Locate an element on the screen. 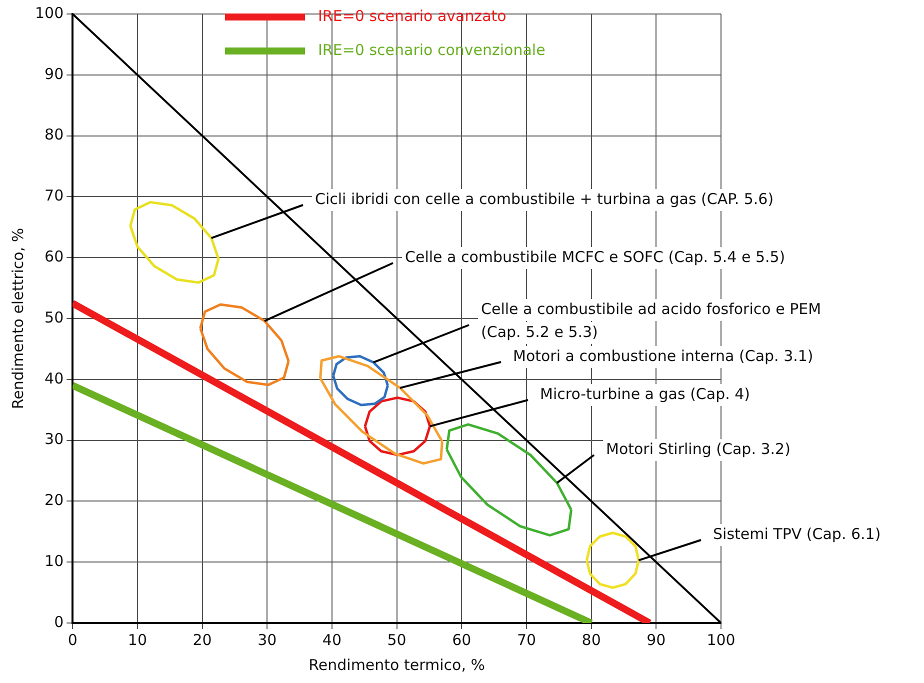 This screenshot has width=924, height=683. y-tick-label: 70 is located at coordinates (54, 195).